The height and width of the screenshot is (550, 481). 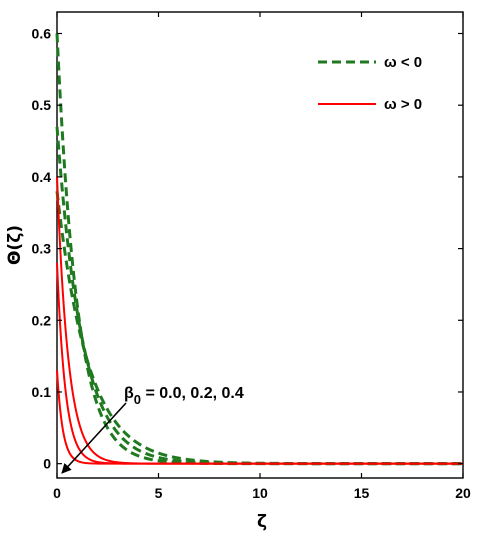 What do you see at coordinates (42, 105) in the screenshot?
I see `y-tick-label: 0.5` at bounding box center [42, 105].